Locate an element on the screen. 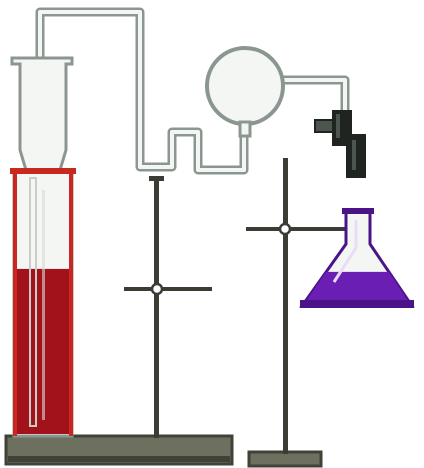 Image resolution: width=424 pixels, height=468 pixels. flask-liquid is located at coordinates (357, 287).